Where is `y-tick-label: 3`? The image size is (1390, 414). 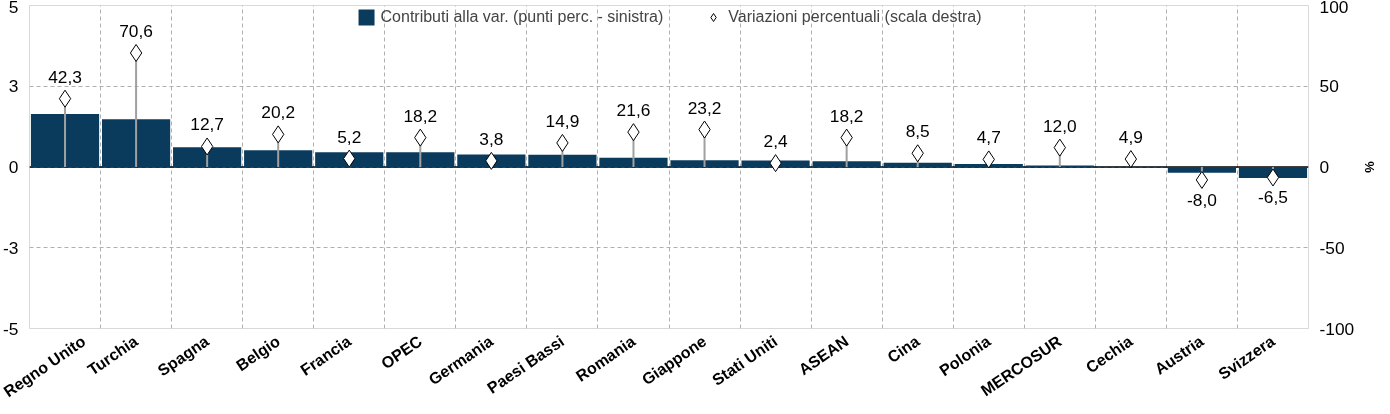 y-tick-label: 3 is located at coordinates (13, 86).